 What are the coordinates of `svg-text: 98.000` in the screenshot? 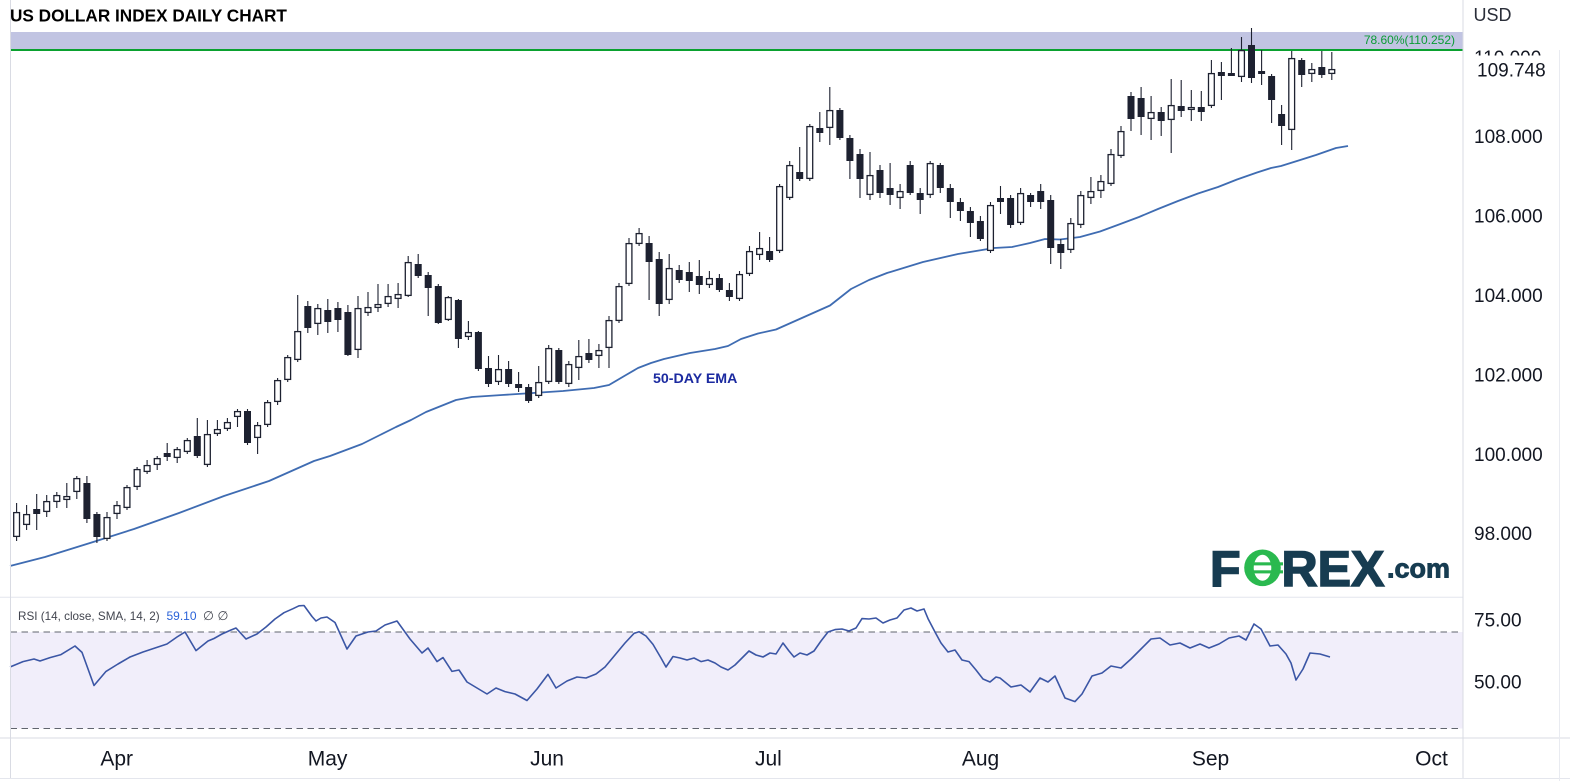 It's located at (1503, 534).